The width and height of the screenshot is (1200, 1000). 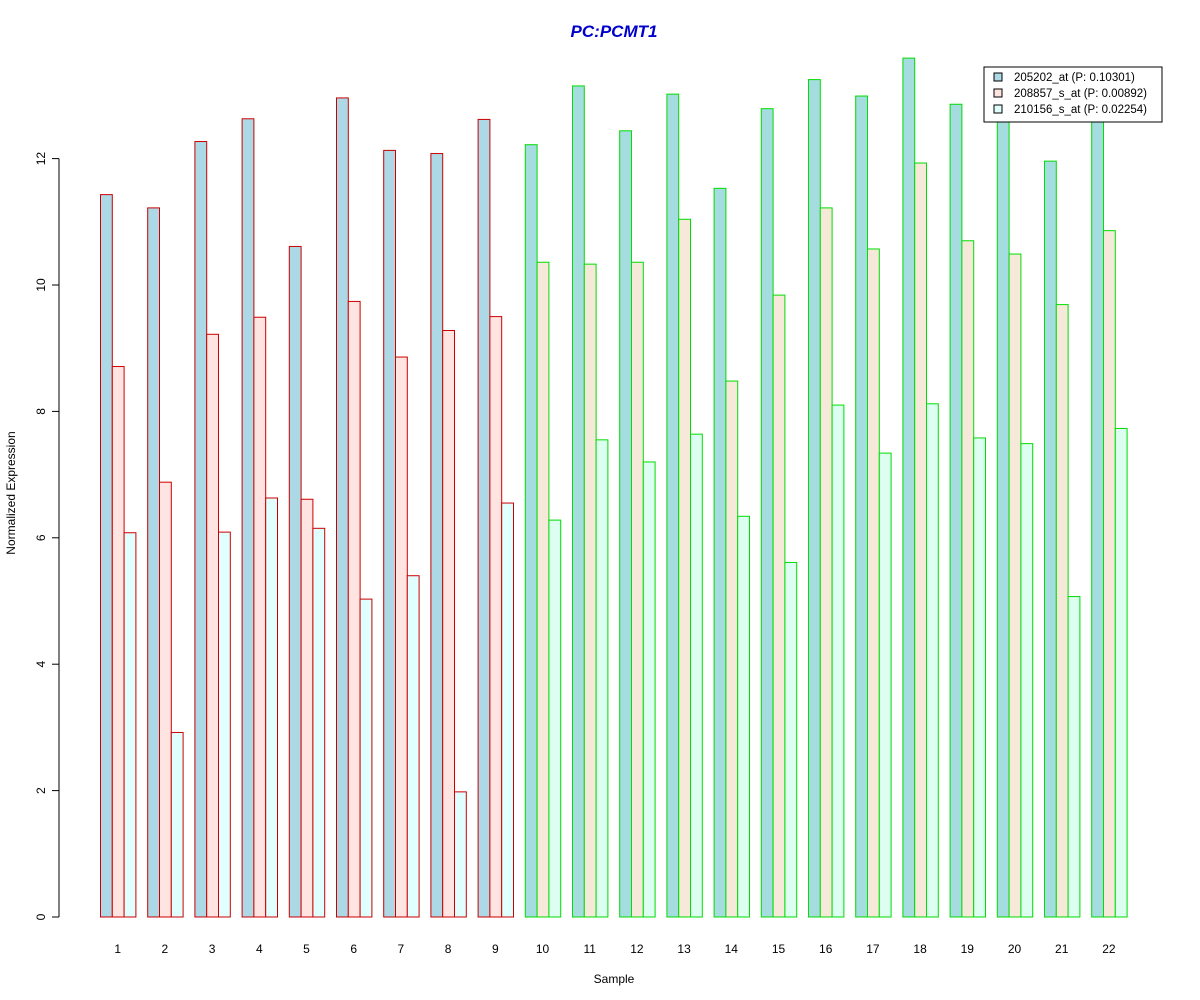 I want to click on legend-box, so click(x=1073, y=94).